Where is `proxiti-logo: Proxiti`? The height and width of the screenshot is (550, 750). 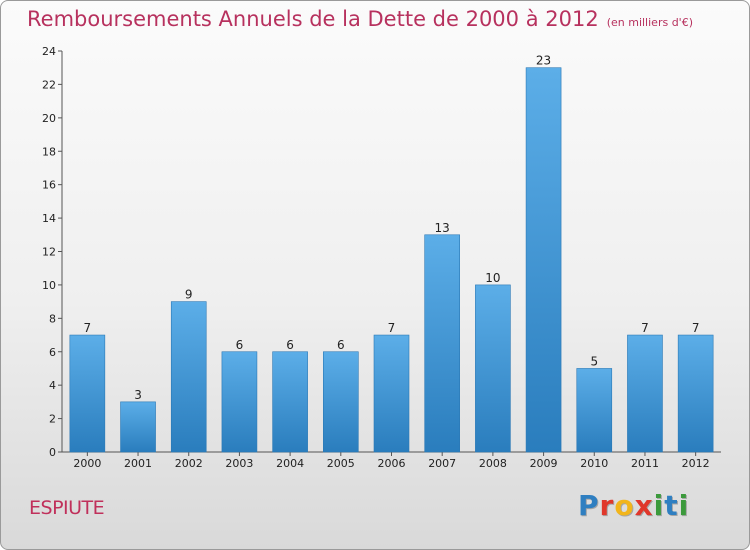 proxiti-logo: Proxiti is located at coordinates (633, 505).